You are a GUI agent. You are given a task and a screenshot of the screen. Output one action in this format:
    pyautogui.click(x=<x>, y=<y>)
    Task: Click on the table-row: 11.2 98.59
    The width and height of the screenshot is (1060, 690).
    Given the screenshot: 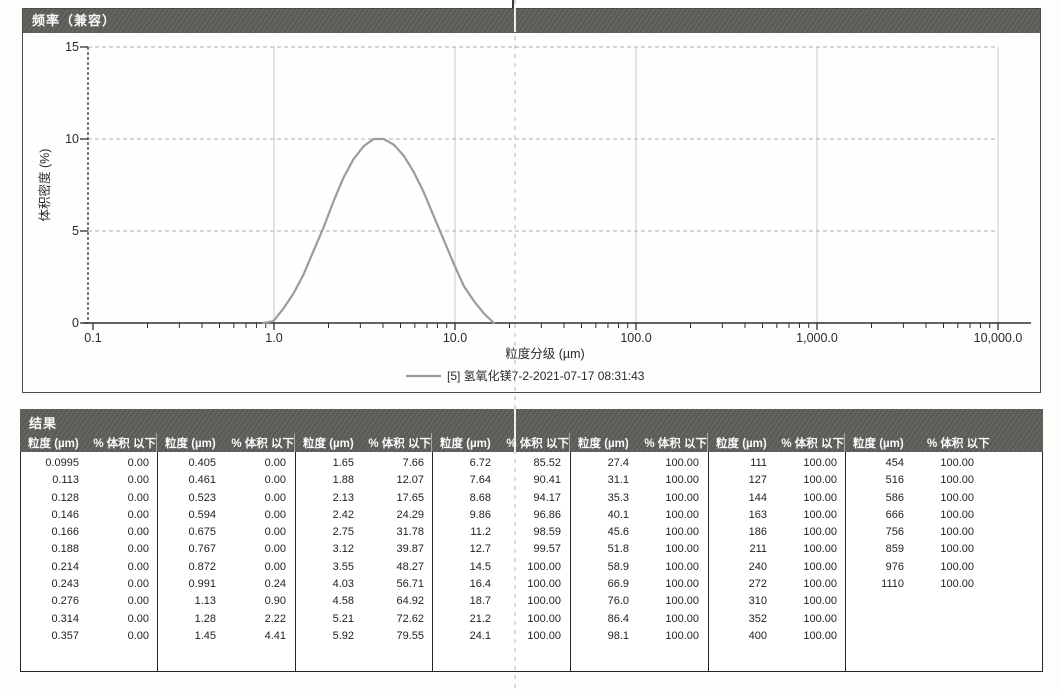 What is the action you would take?
    pyautogui.click(x=501, y=532)
    